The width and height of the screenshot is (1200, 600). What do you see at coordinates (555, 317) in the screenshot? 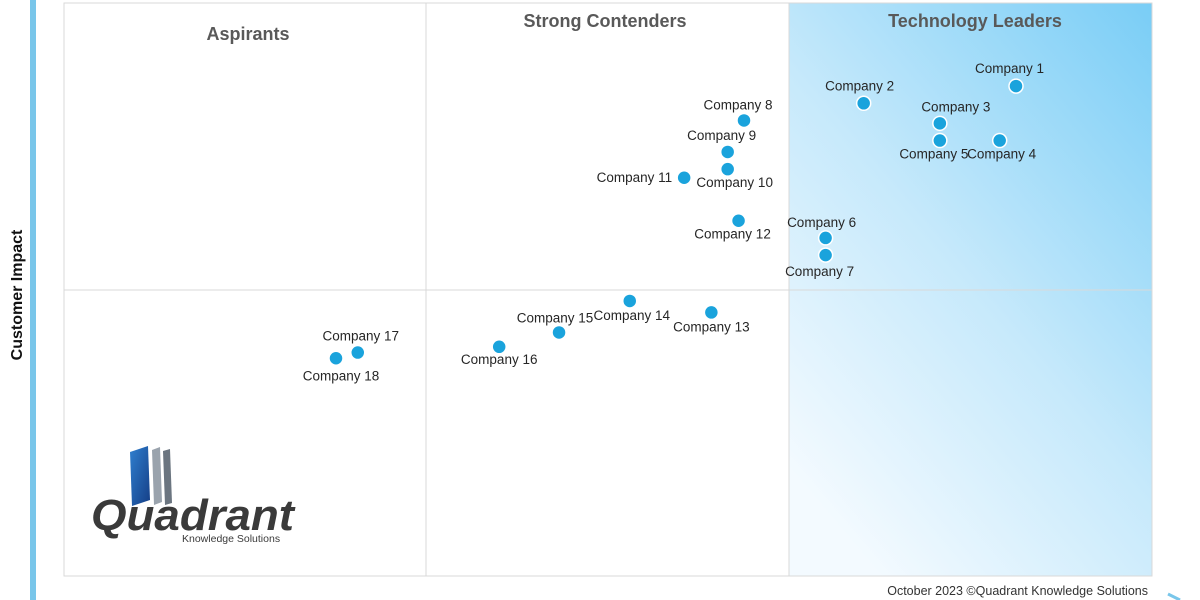
I see `point-label: Company 15` at bounding box center [555, 317].